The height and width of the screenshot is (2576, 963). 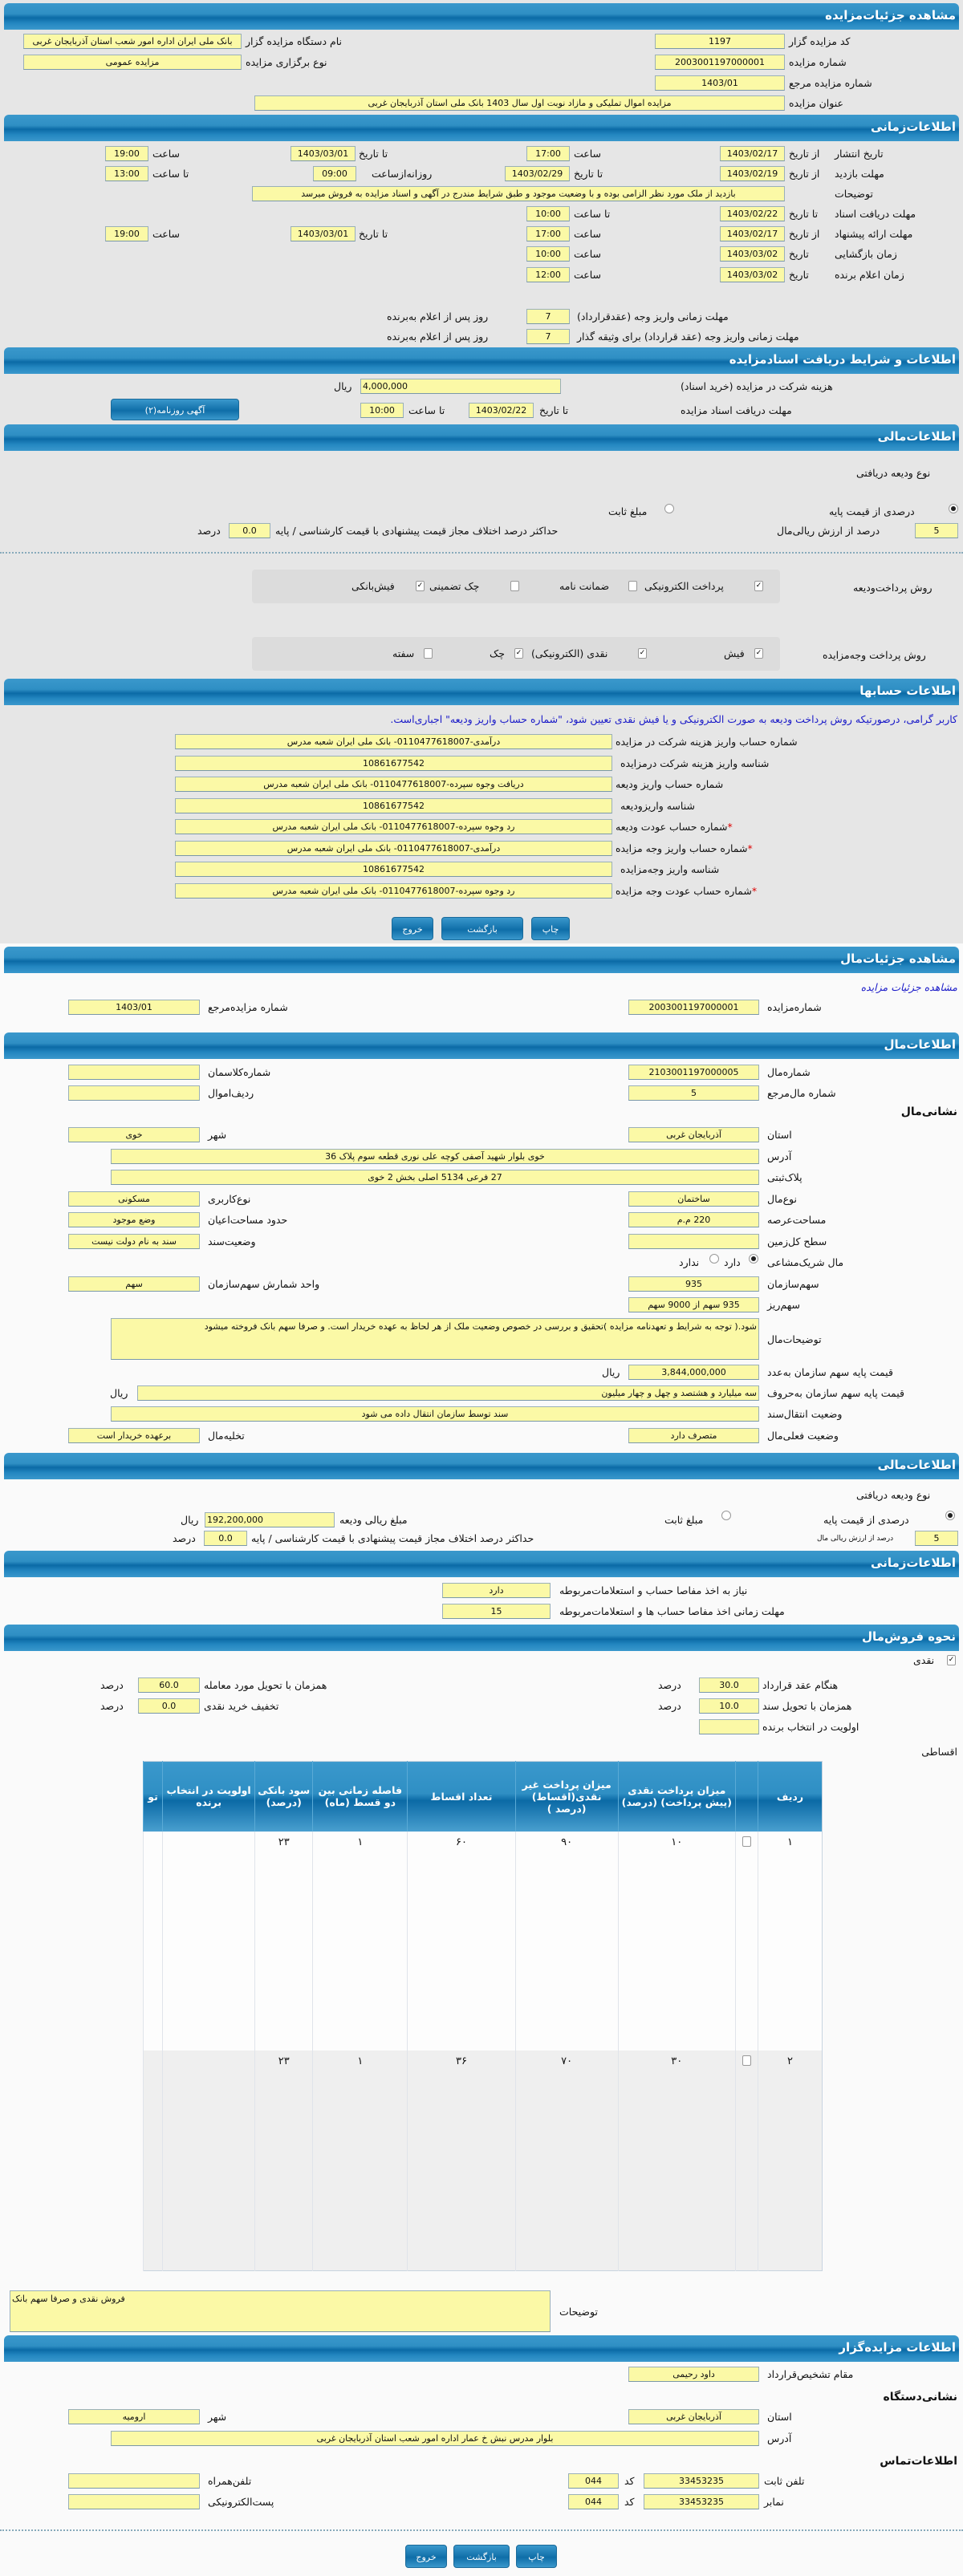 What do you see at coordinates (951, 1660) in the screenshot?
I see `cash-checkbox` at bounding box center [951, 1660].